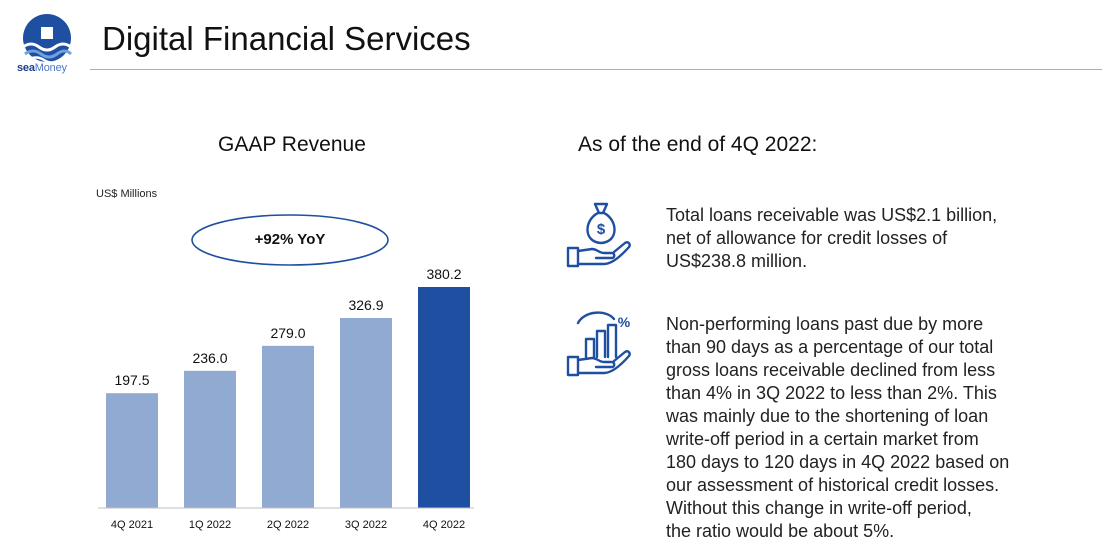  What do you see at coordinates (288, 426) in the screenshot?
I see `bar-2q-2022` at bounding box center [288, 426].